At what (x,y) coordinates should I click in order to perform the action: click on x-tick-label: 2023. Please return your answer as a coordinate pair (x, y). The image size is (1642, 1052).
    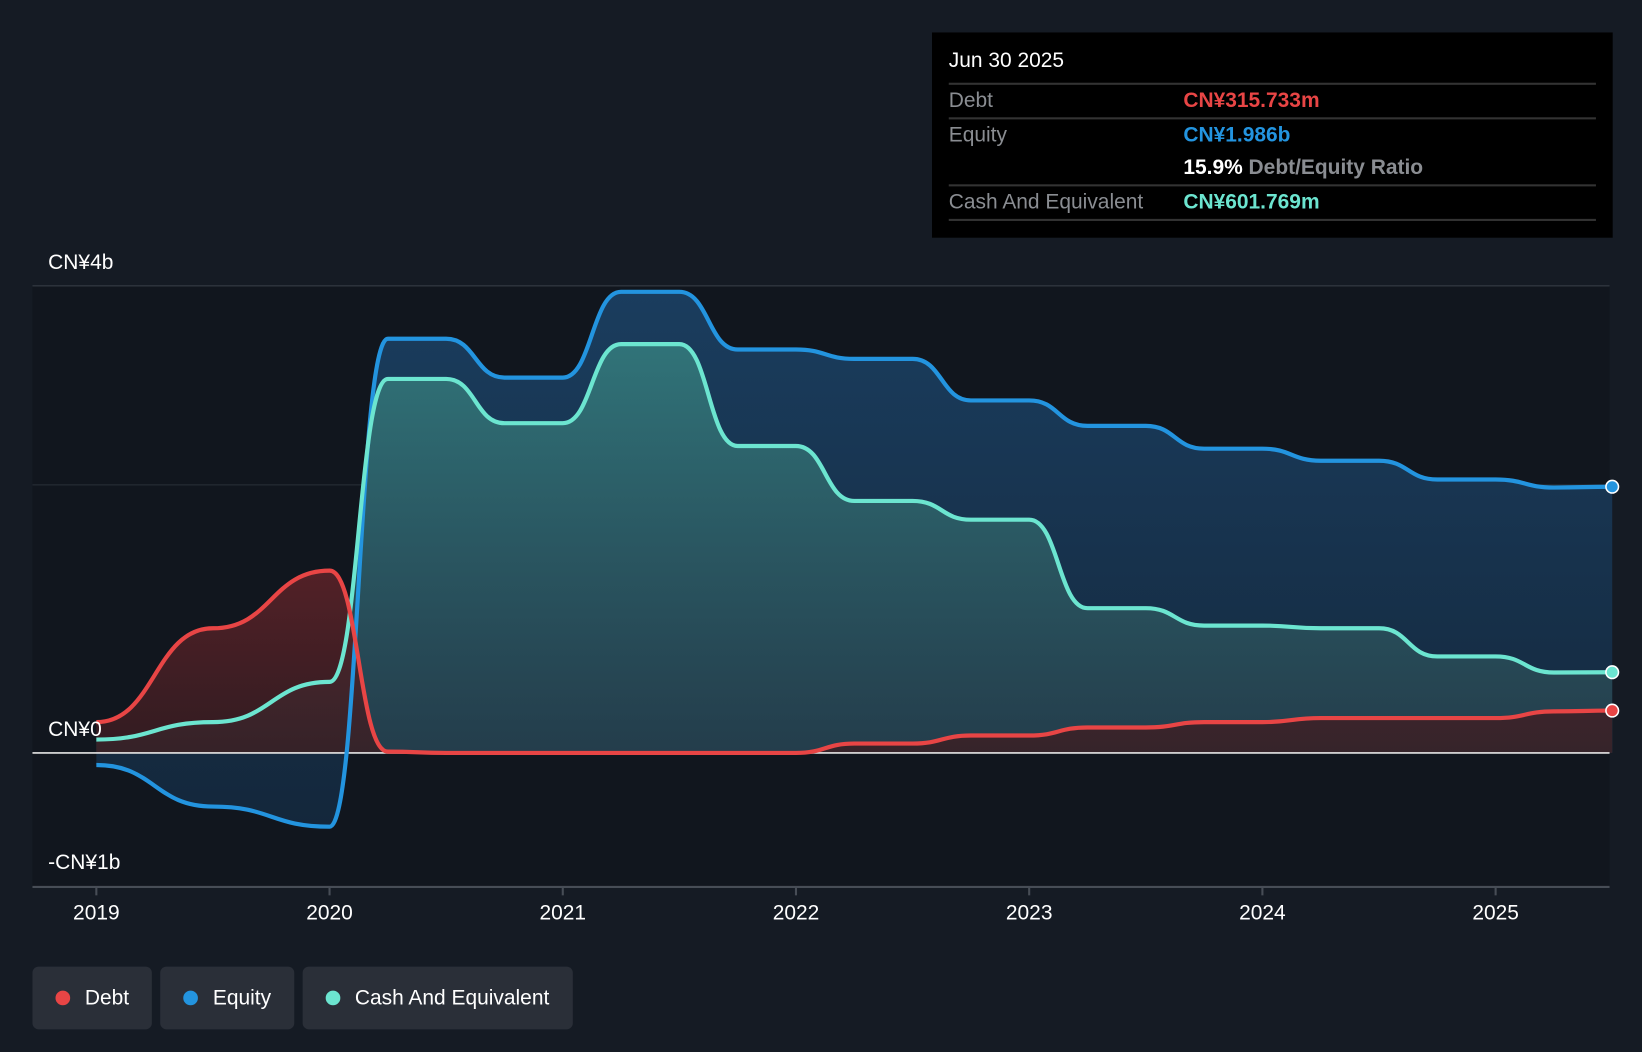
    Looking at the image, I should click on (1029, 912).